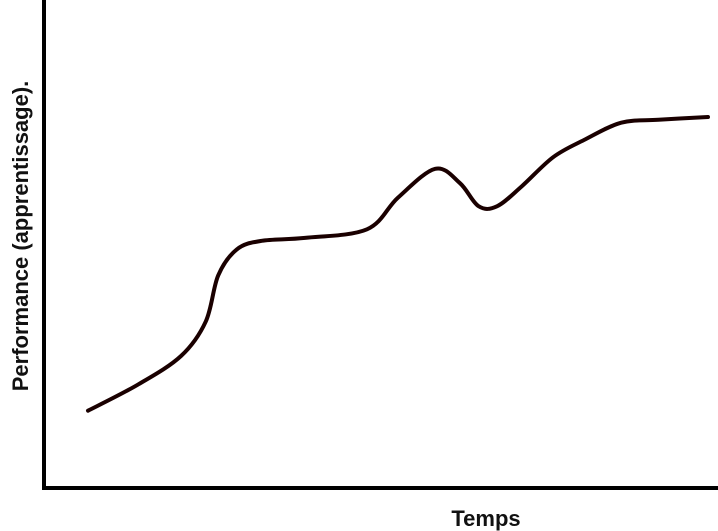  I want to click on y-axis-label: Performance (apprentissage)., so click(20, 236).